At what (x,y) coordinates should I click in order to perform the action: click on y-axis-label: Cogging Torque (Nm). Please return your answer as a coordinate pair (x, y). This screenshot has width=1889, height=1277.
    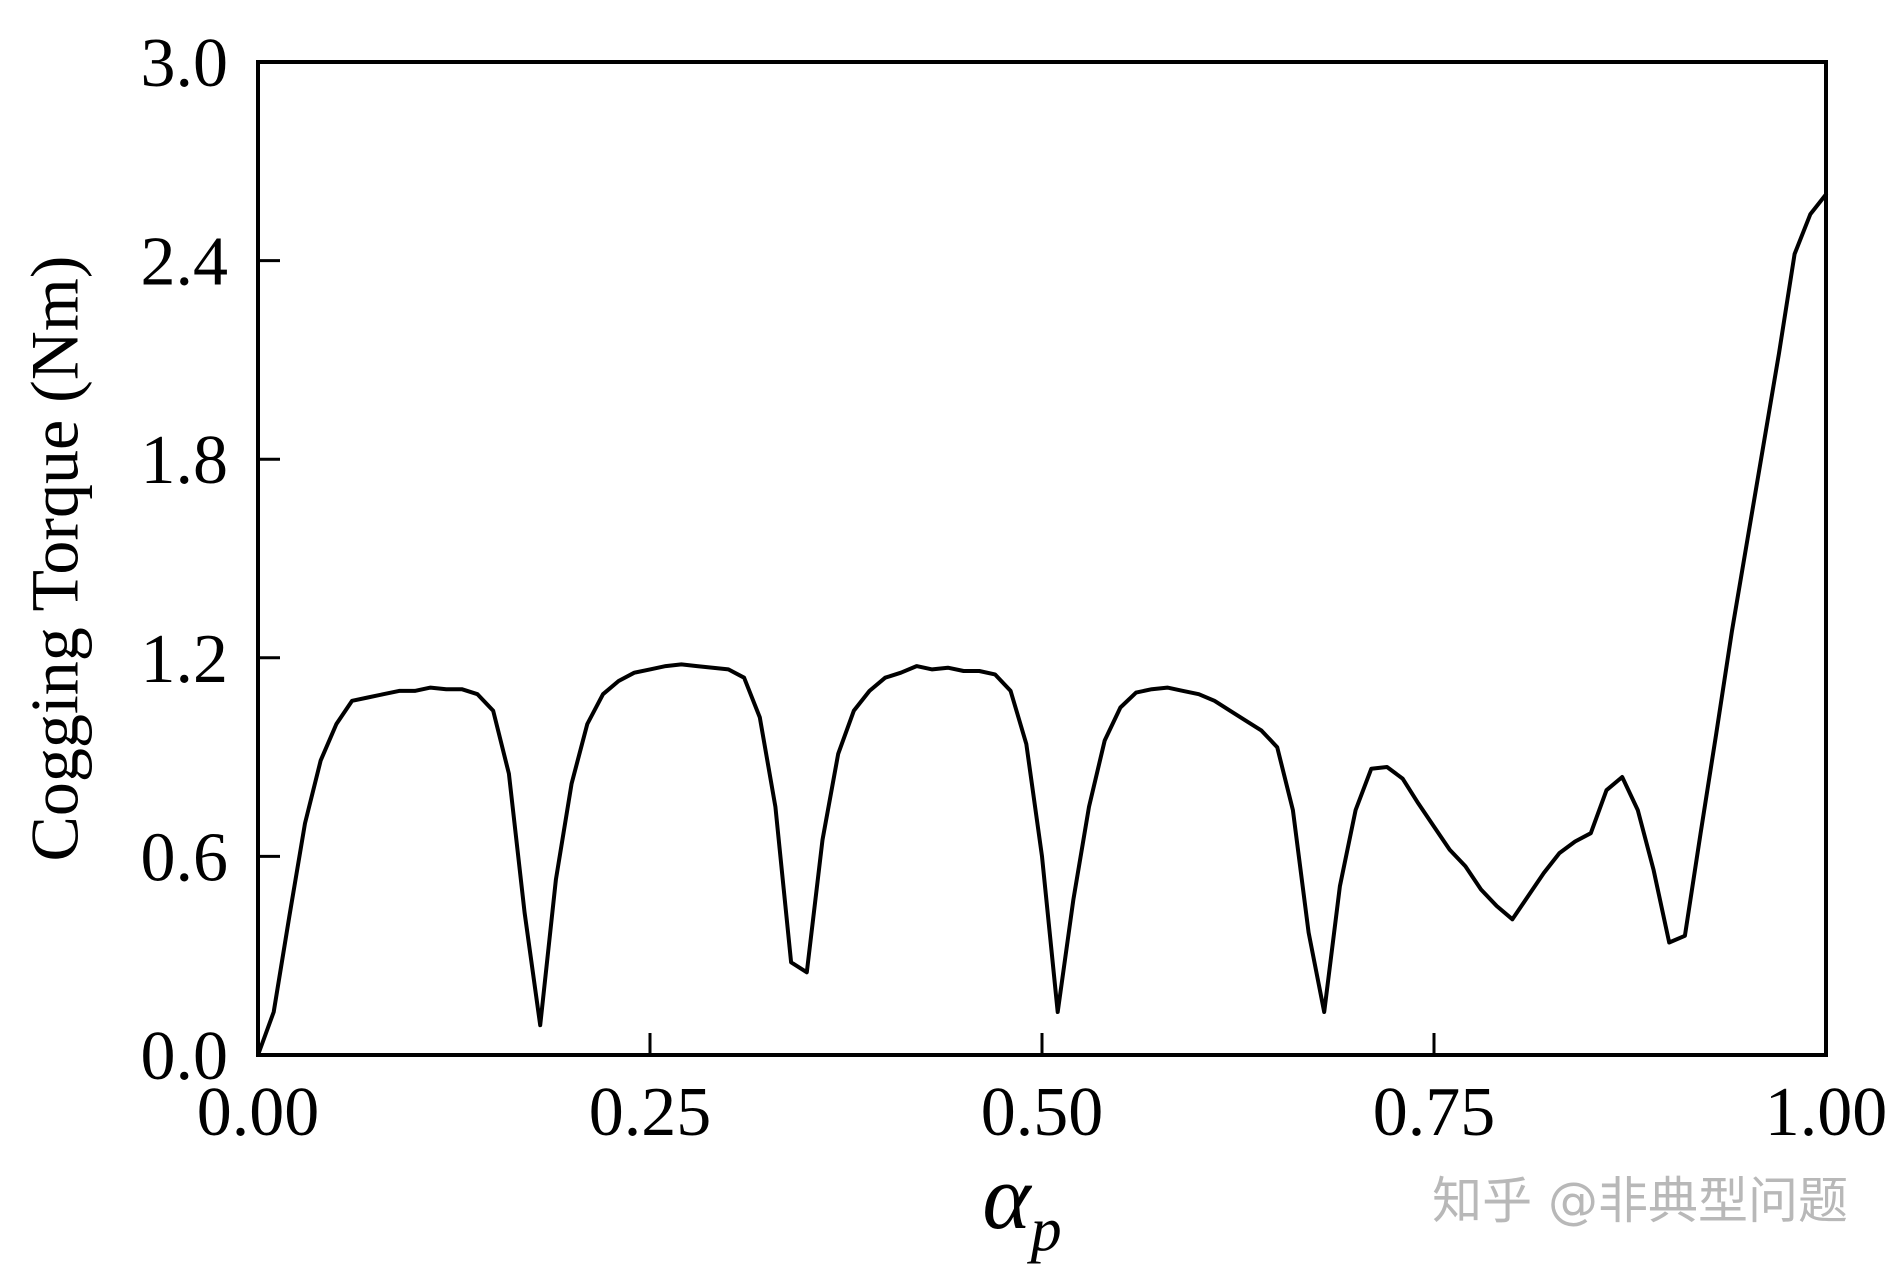
    Looking at the image, I should click on (55, 559).